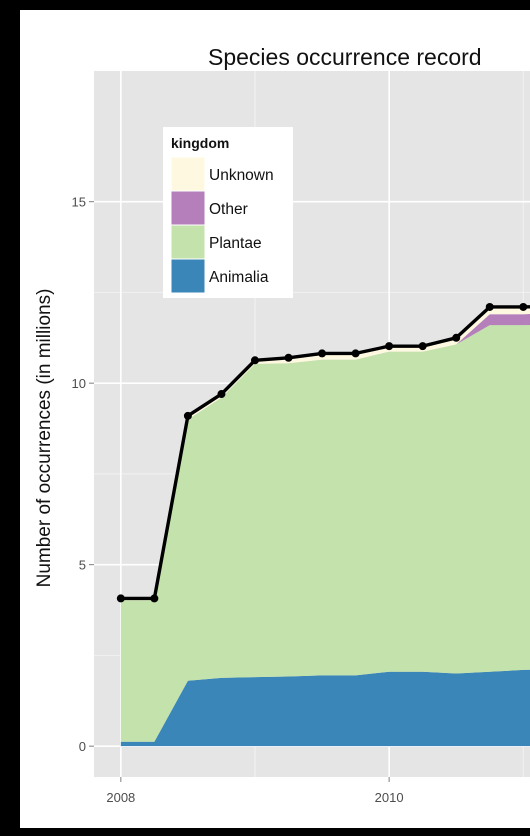 This screenshot has height=836, width=530. I want to click on legend-label-animalia: Animalia, so click(239, 277).